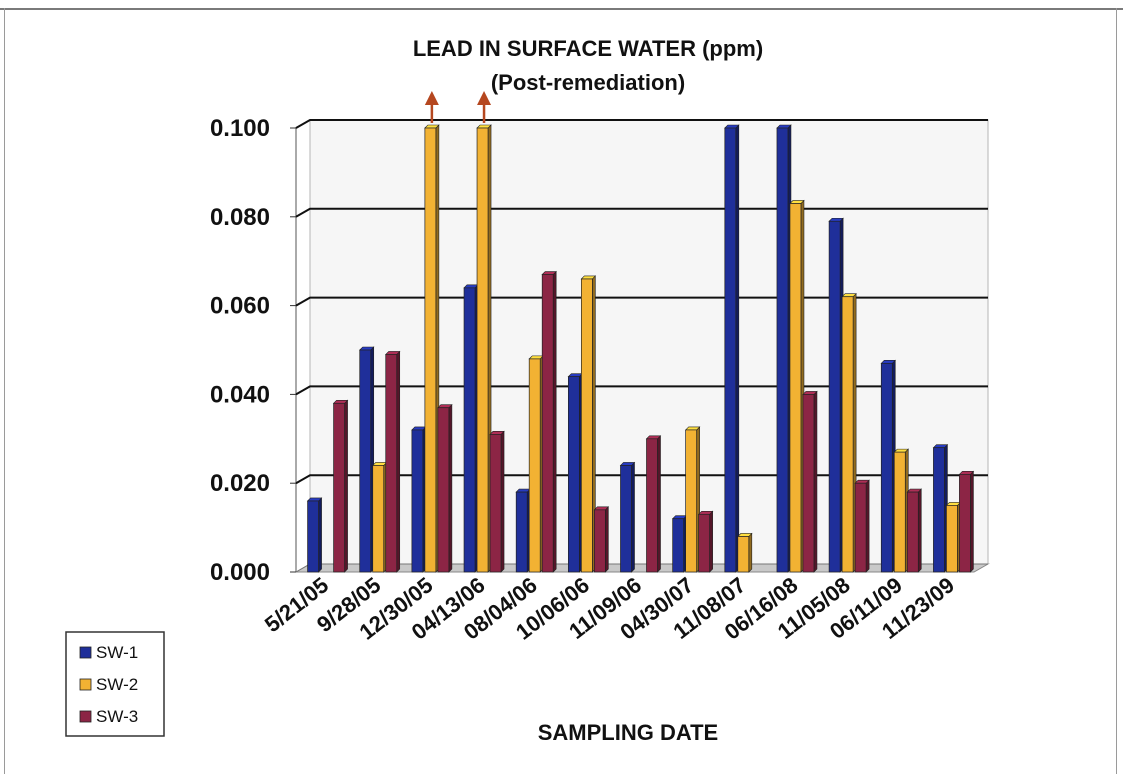 The image size is (1123, 774). I want to click on off-scale-arrows, so click(458, 107).